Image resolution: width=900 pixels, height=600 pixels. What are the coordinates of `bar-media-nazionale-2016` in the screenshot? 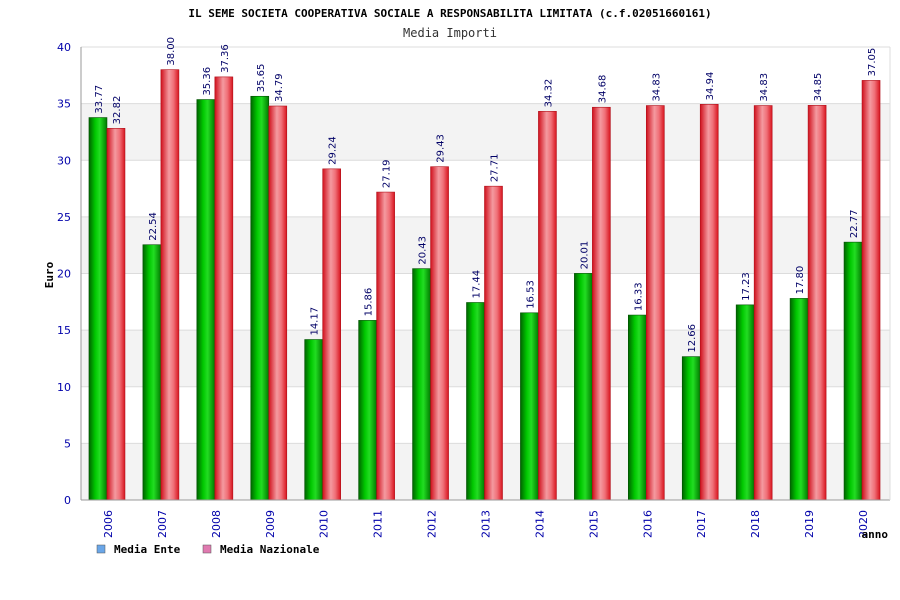 It's located at (655, 303).